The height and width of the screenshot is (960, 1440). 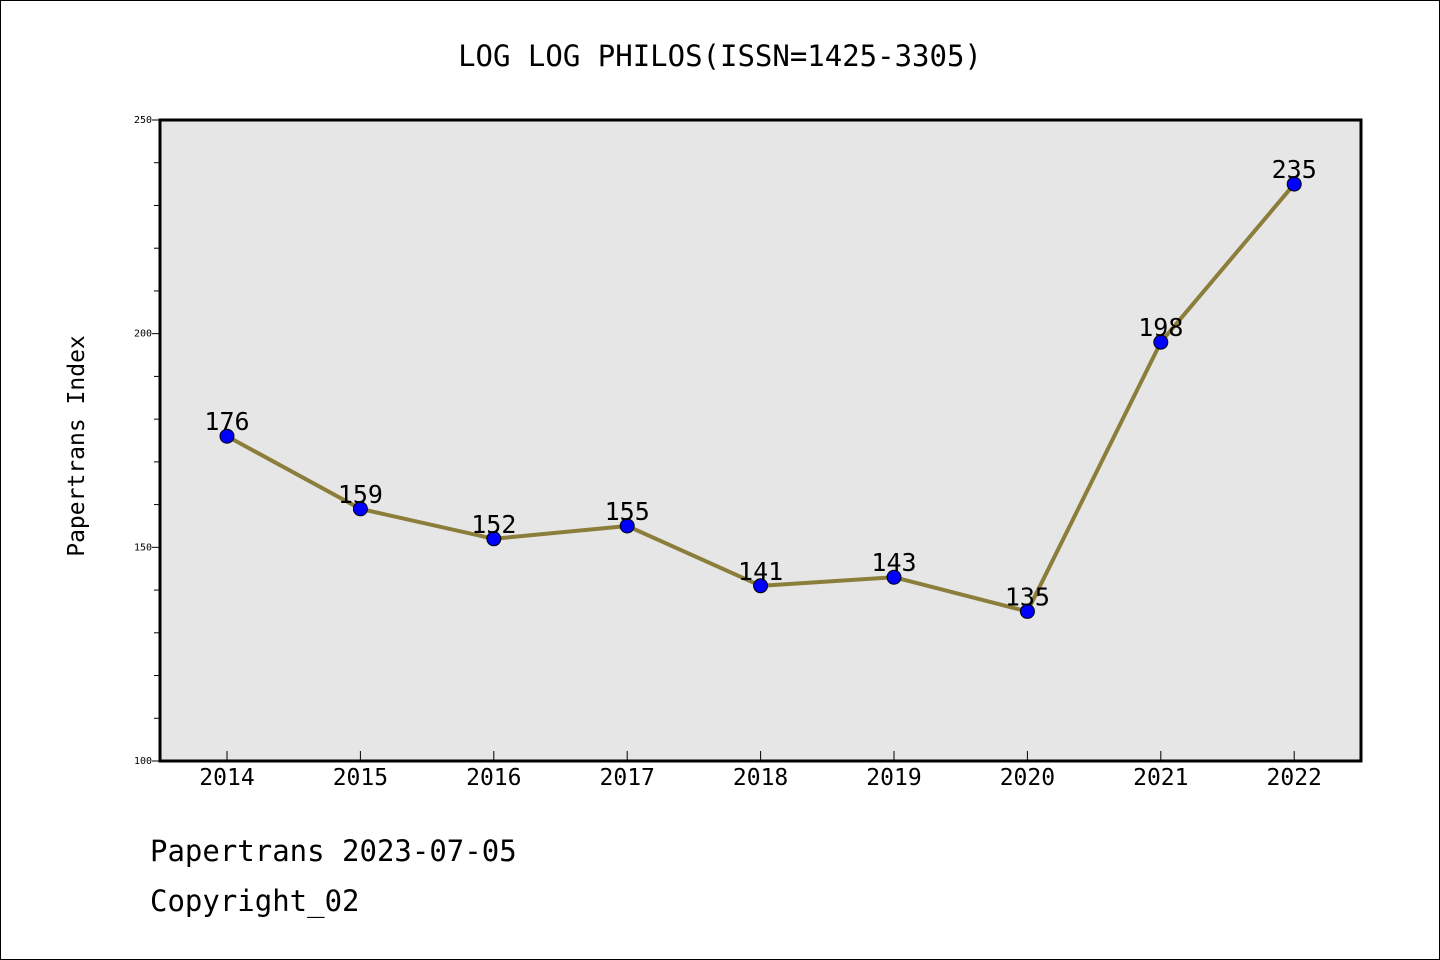 I want to click on data-label: 176, so click(x=226, y=421).